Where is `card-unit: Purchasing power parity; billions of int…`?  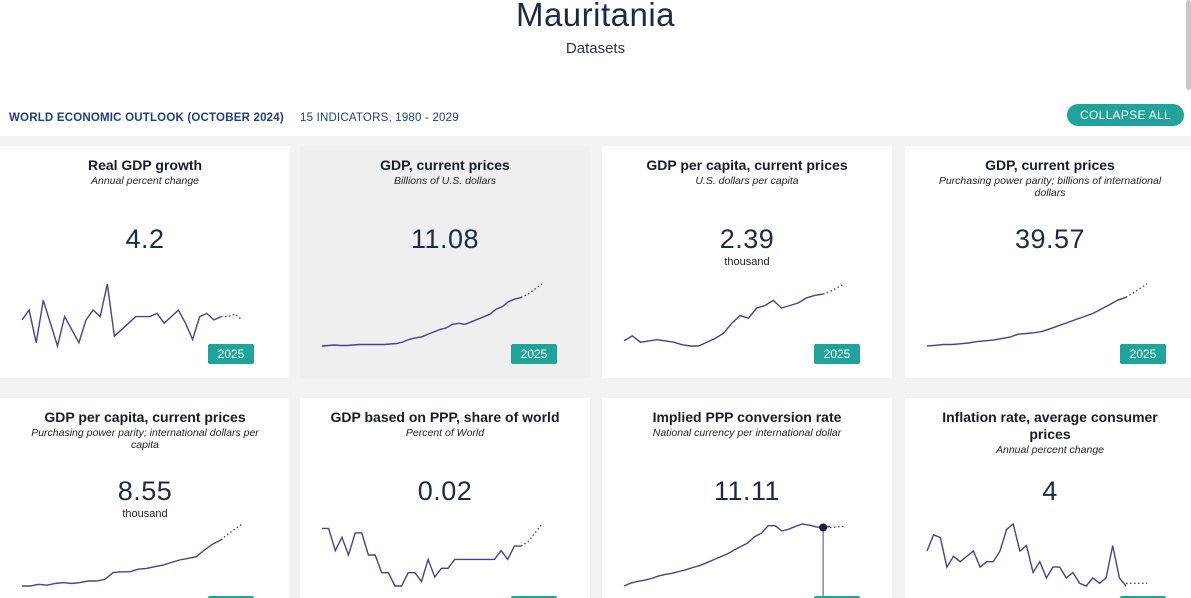
card-unit: Purchasing power parity; billions of int… is located at coordinates (1050, 187).